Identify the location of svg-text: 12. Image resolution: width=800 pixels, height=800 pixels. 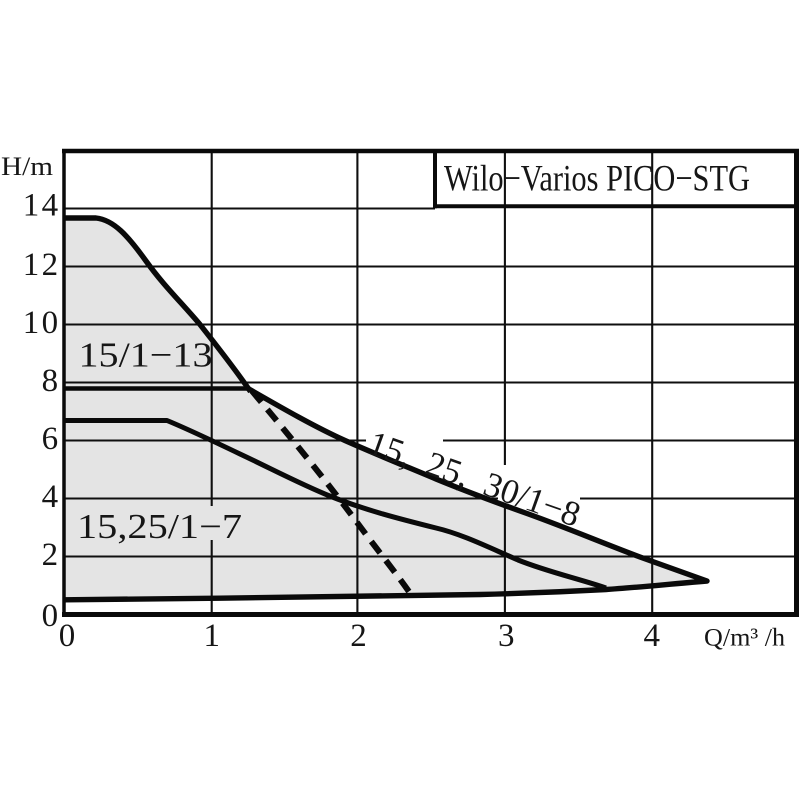
(42, 265).